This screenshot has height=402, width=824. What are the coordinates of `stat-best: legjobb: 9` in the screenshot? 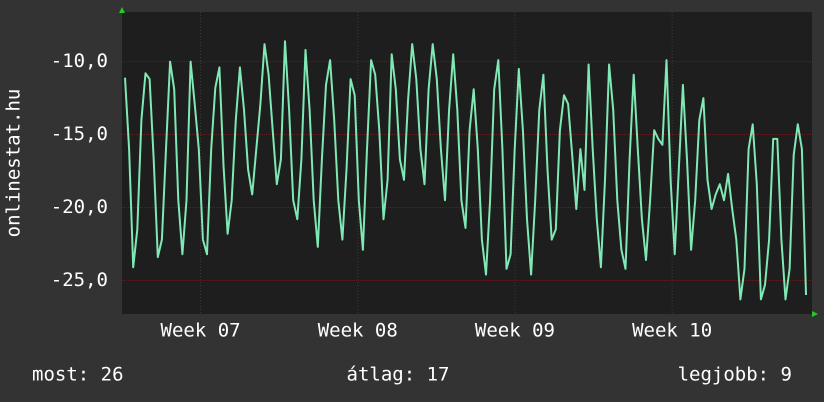 It's located at (735, 375).